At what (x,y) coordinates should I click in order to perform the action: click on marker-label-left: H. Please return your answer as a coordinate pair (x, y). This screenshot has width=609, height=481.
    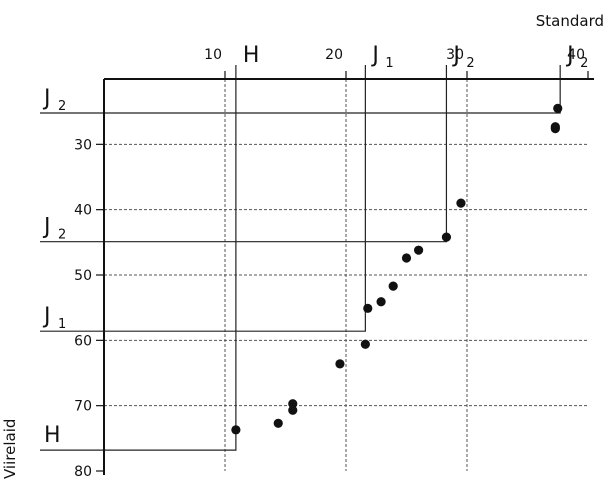
    Looking at the image, I should click on (52, 435).